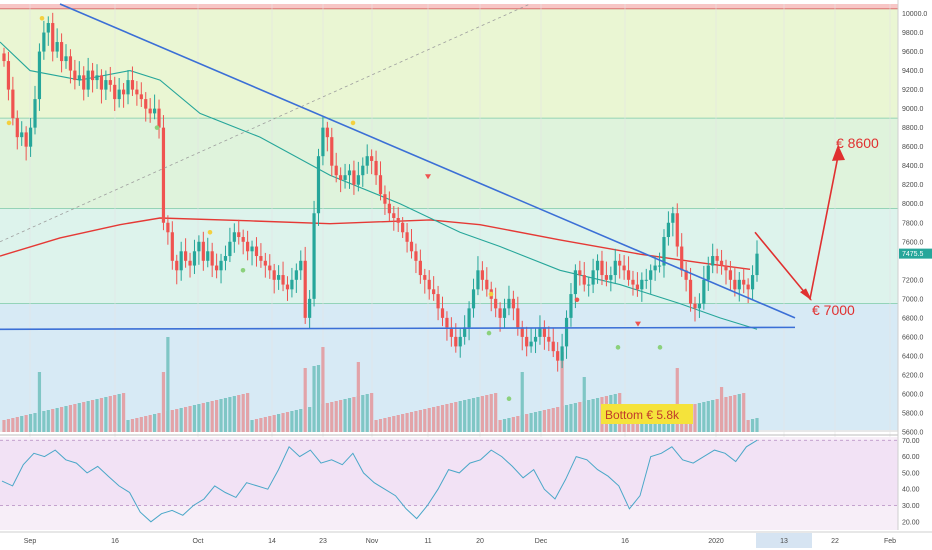 The width and height of the screenshot is (932, 550). Describe the element at coordinates (380, 384) in the screenshot. I see `volume-bars` at that location.